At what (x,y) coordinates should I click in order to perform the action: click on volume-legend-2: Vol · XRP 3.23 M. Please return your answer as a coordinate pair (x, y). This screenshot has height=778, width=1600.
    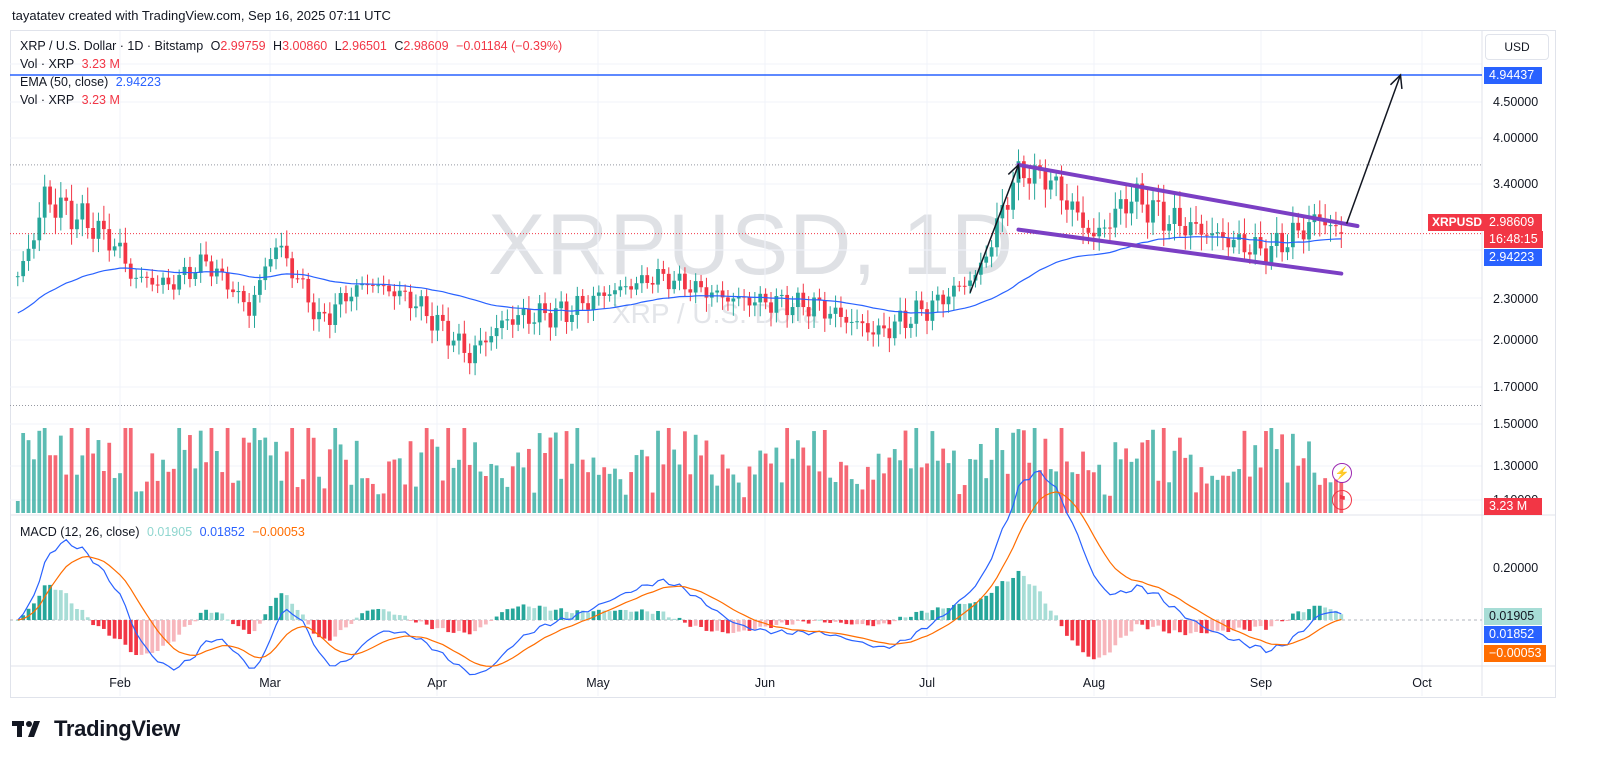
    Looking at the image, I should click on (72, 100).